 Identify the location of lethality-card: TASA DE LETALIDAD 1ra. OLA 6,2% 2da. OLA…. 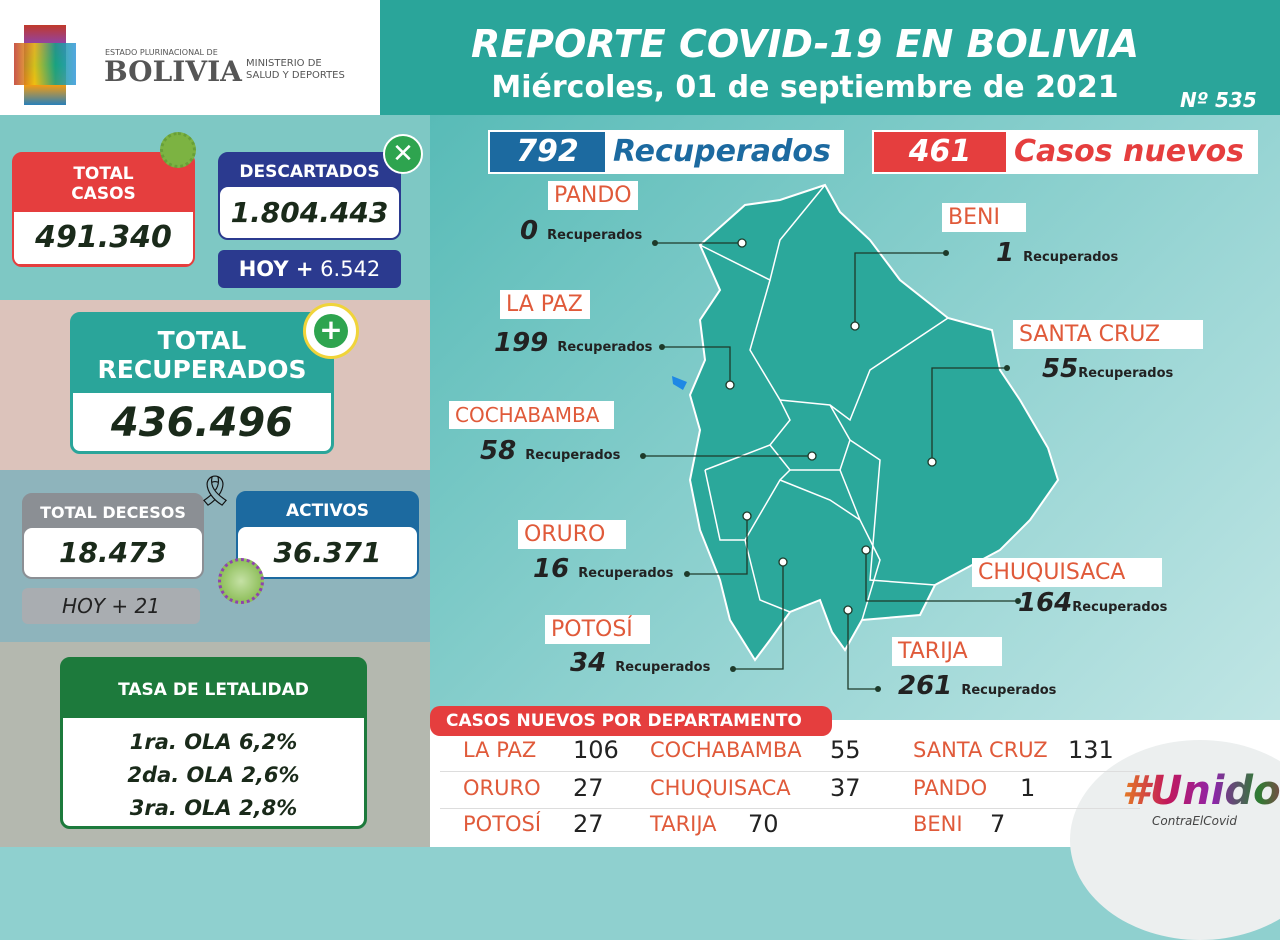
(213, 743).